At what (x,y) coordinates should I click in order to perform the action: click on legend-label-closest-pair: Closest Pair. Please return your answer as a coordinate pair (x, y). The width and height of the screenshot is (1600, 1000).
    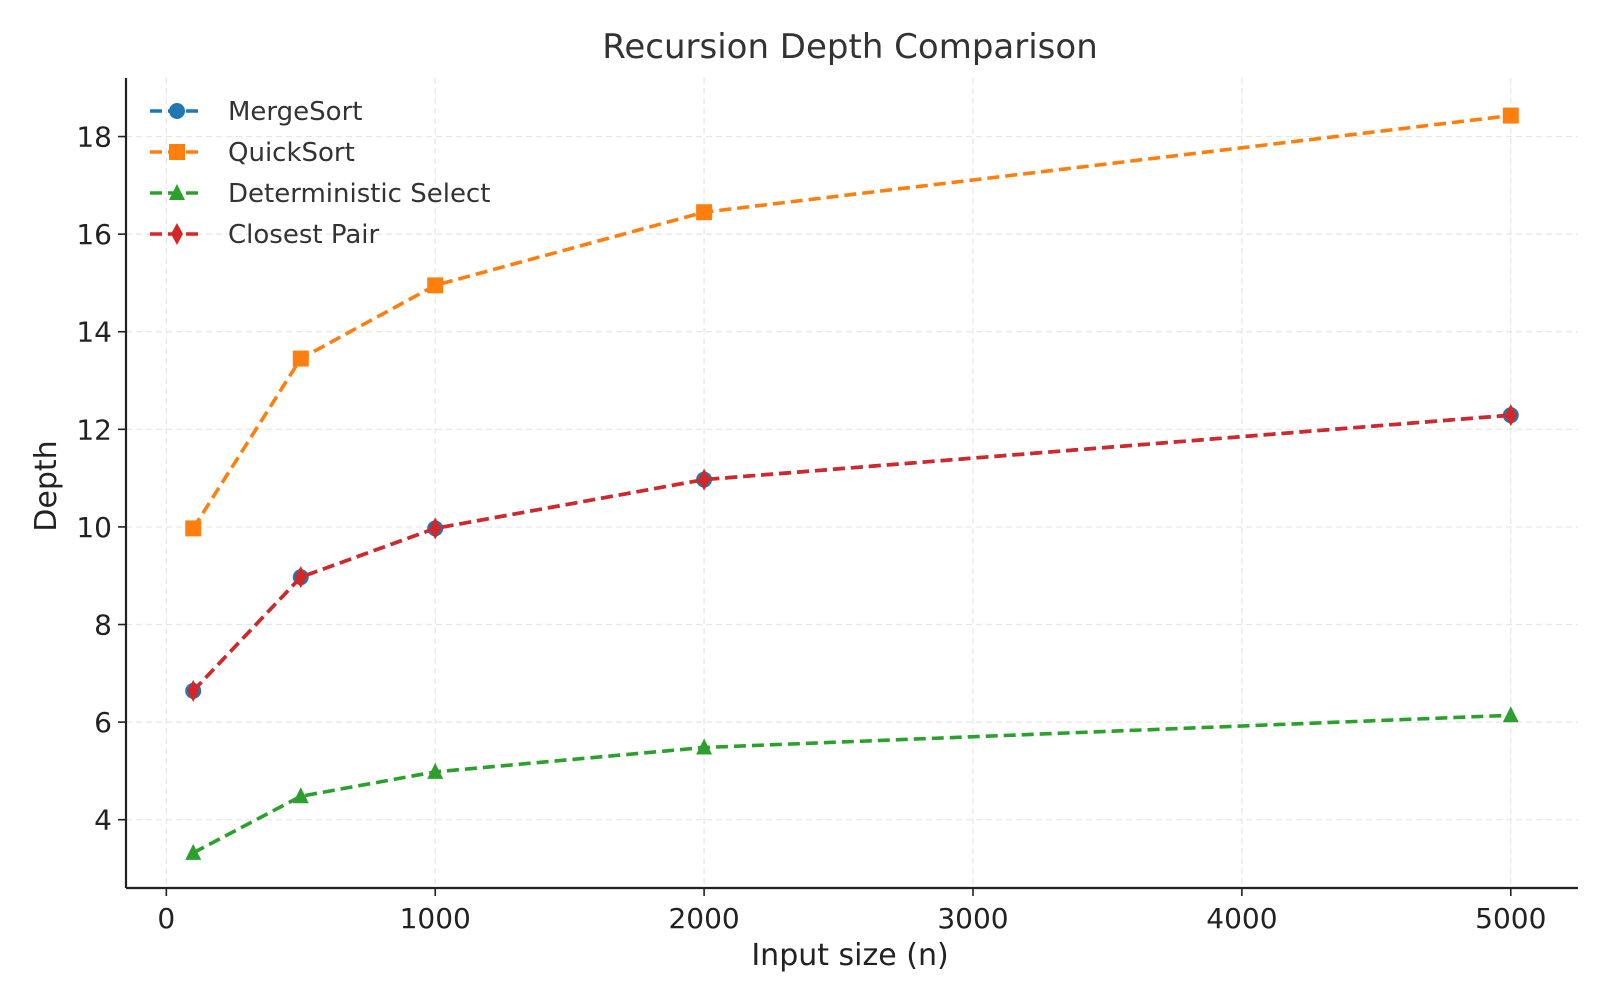
    Looking at the image, I should click on (303, 235).